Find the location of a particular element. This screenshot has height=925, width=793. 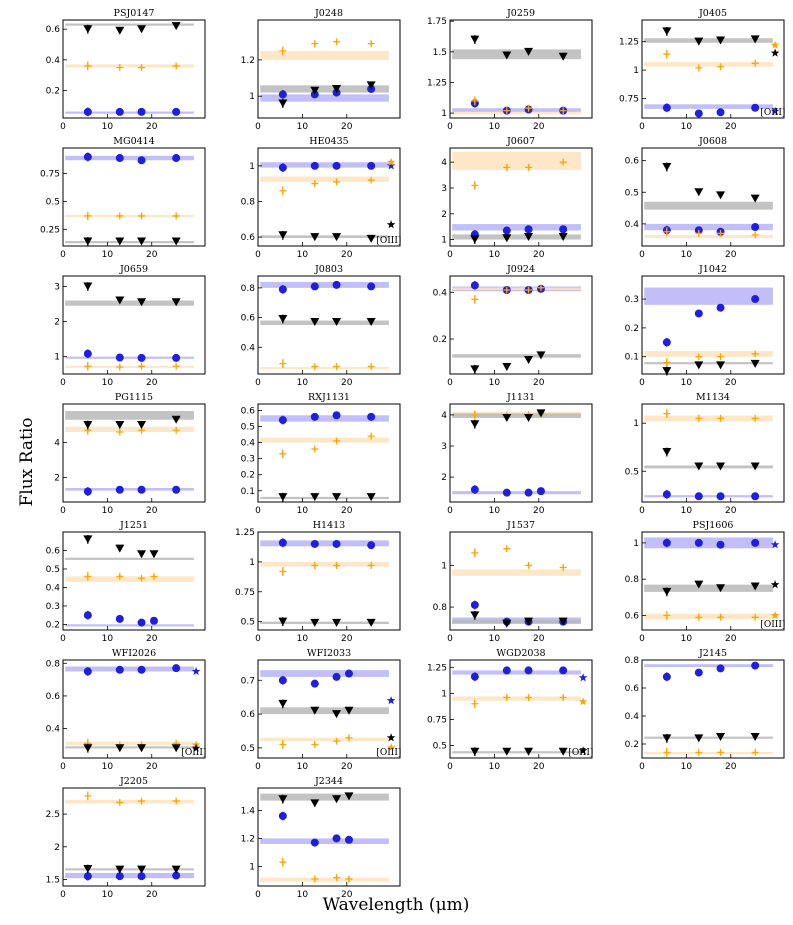

orange-oiii-star is located at coordinates (391, 161).